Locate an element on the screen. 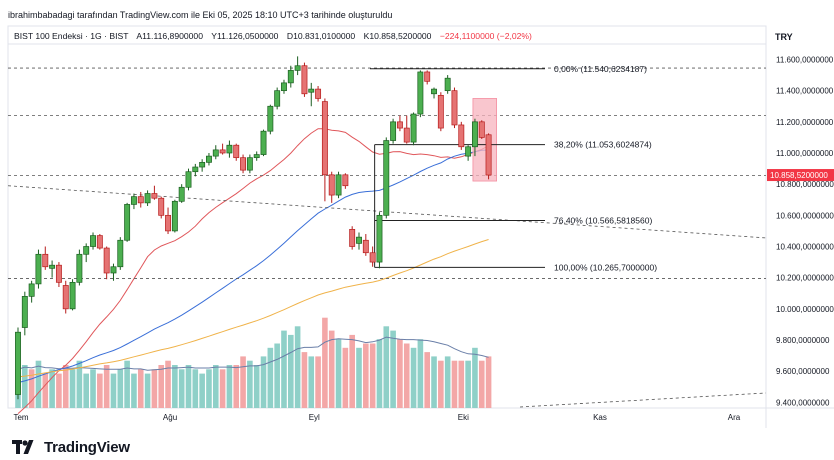  low-value: D10.831,0100000 is located at coordinates (321, 36).